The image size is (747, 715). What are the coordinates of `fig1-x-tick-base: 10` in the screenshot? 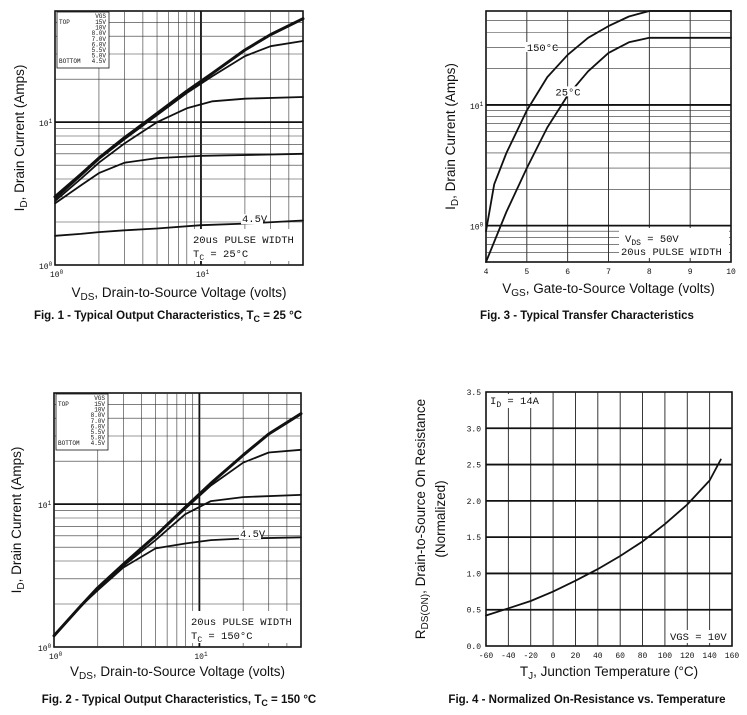 It's located at (55, 275).